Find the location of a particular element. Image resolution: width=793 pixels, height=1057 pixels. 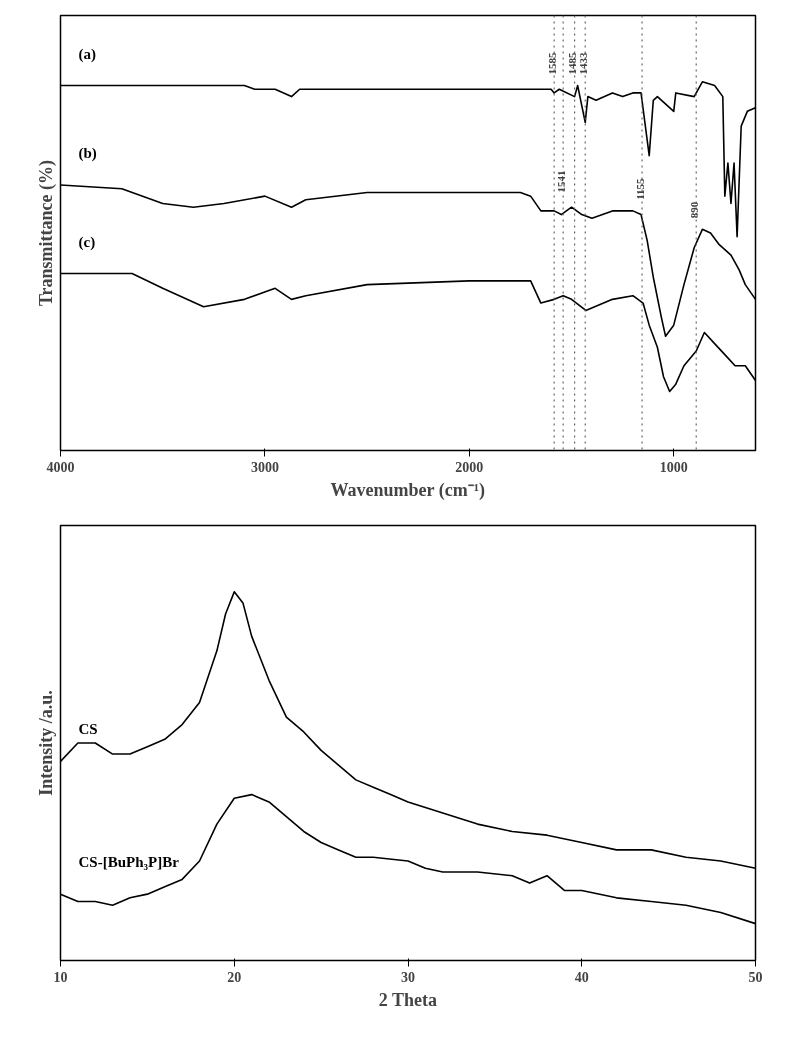

annotation: 890 is located at coordinates (693, 210).